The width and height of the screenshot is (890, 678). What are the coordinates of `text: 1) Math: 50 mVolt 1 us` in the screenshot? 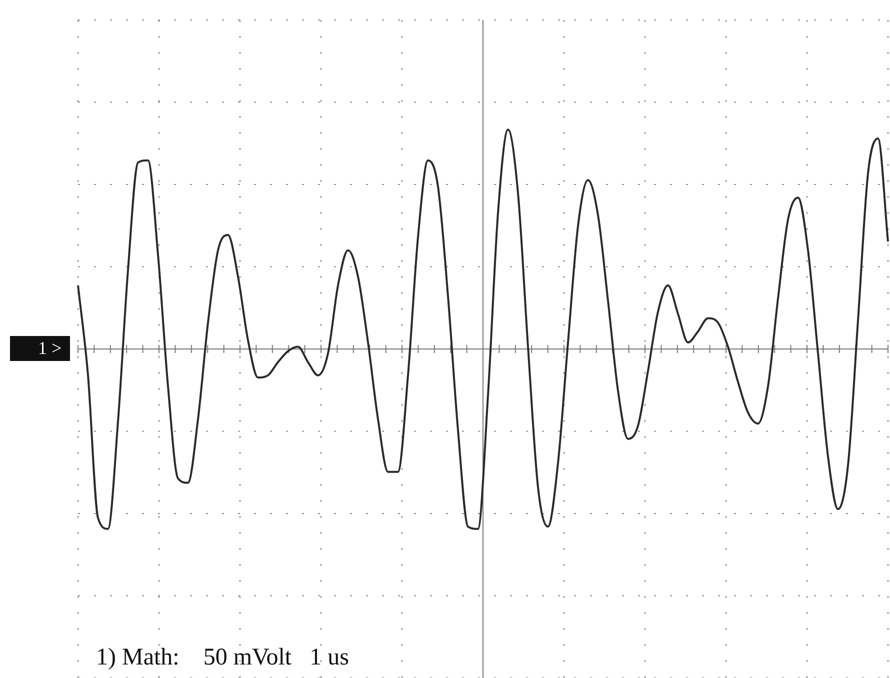 It's located at (222, 657).